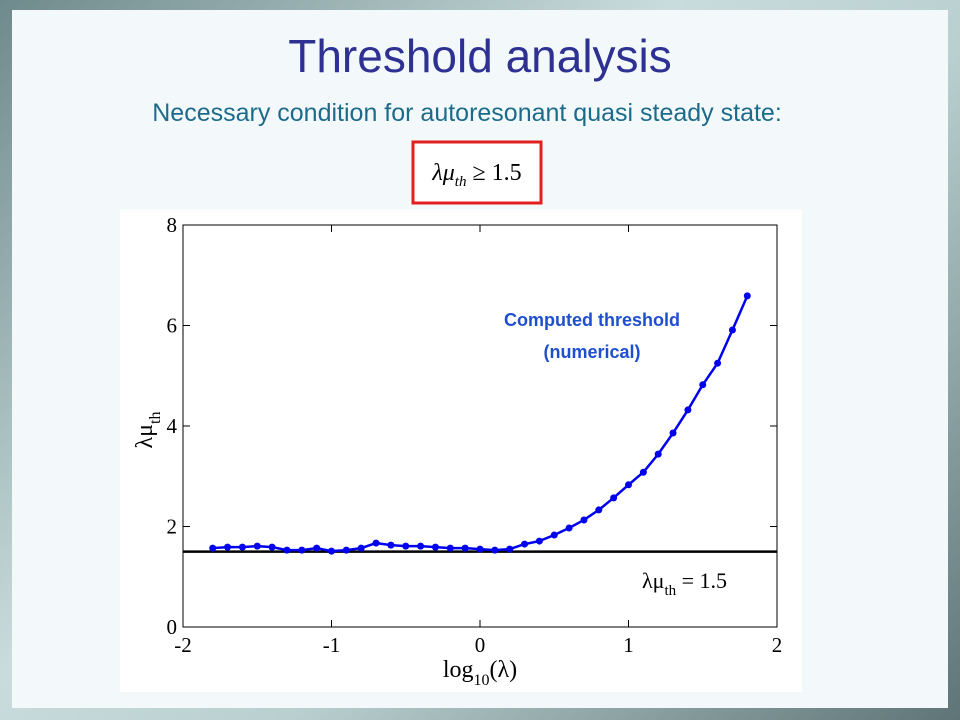  I want to click on formula-part: λμ, so click(442, 173).